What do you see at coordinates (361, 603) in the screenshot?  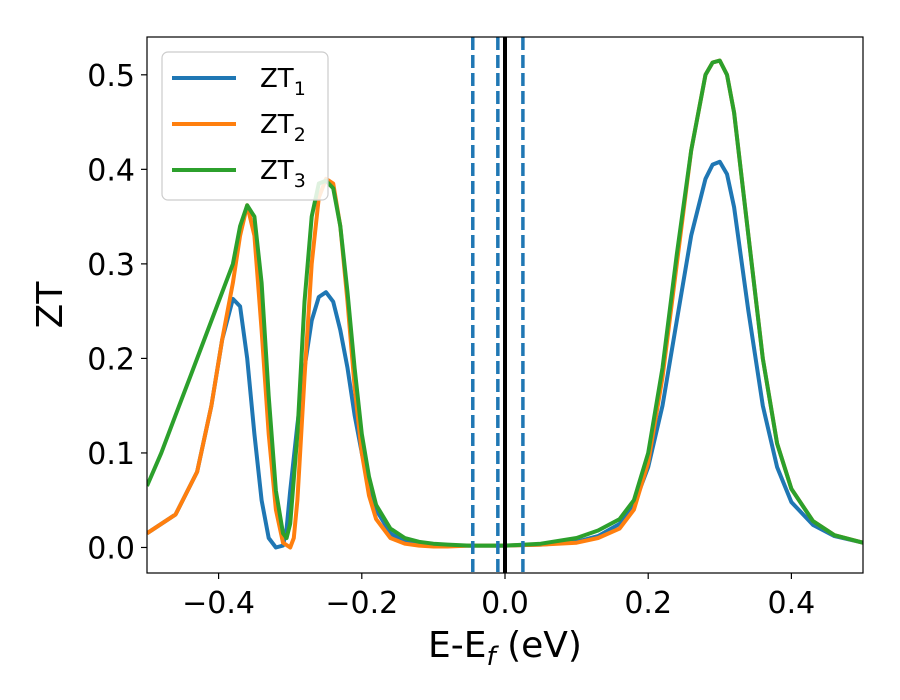 I see `x-tick-label: −0.2` at bounding box center [361, 603].